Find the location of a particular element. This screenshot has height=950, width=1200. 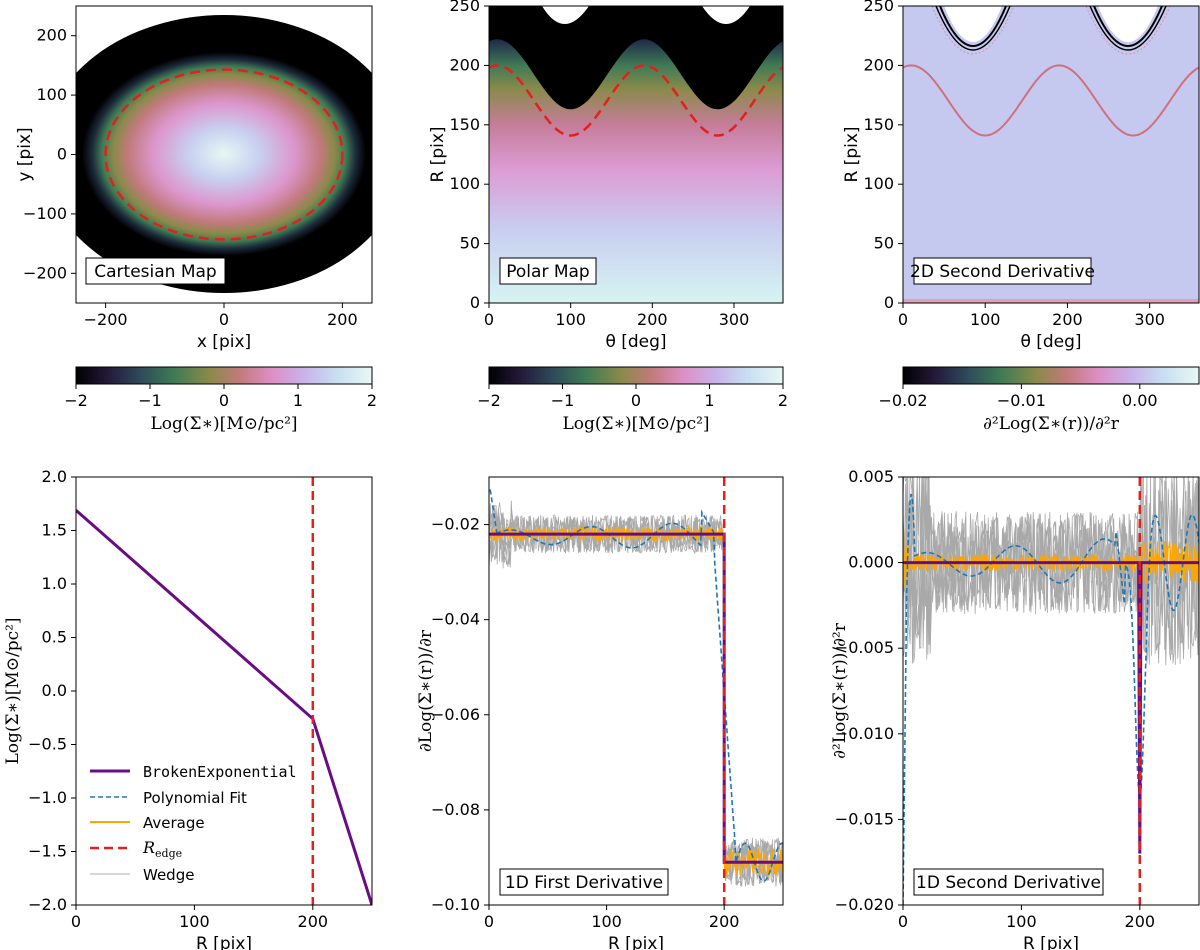

wedge-lines is located at coordinates (636, 693).